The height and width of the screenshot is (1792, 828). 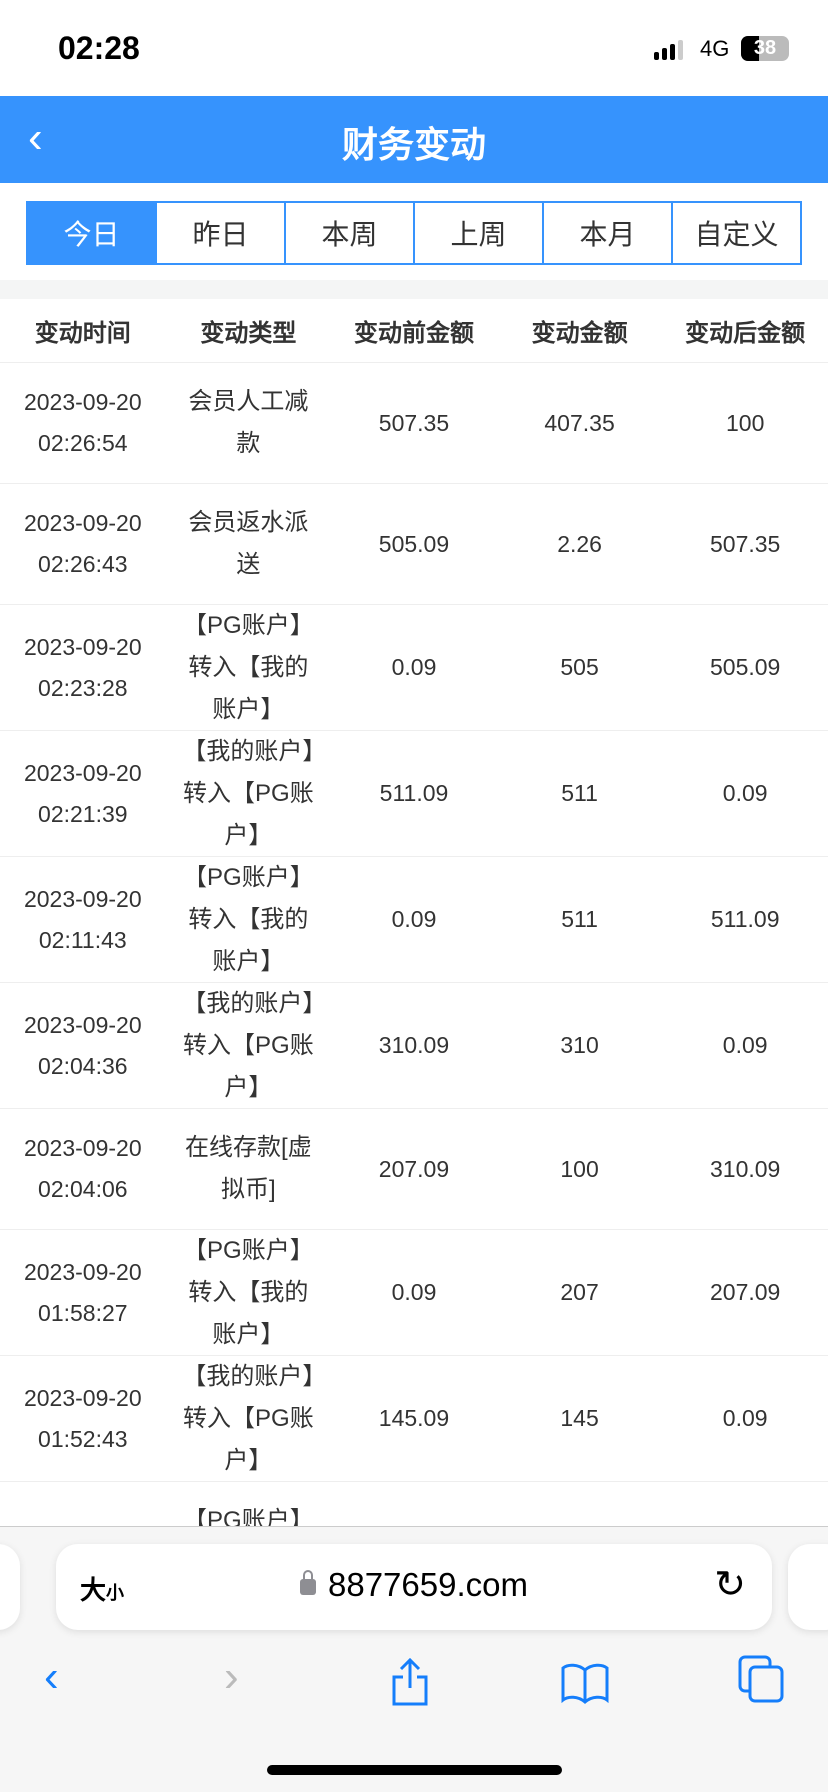 I want to click on cell-time: 2023-09-20 02:04:06, so click(x=83, y=1169).